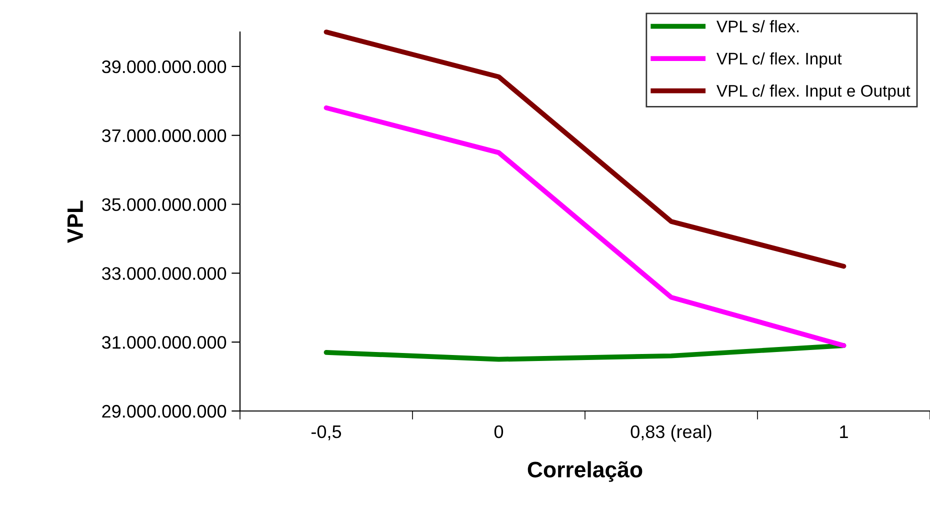 This screenshot has height=512, width=930. Describe the element at coordinates (757, 26) in the screenshot. I see `legend-label: VPL s/ flex.` at that location.